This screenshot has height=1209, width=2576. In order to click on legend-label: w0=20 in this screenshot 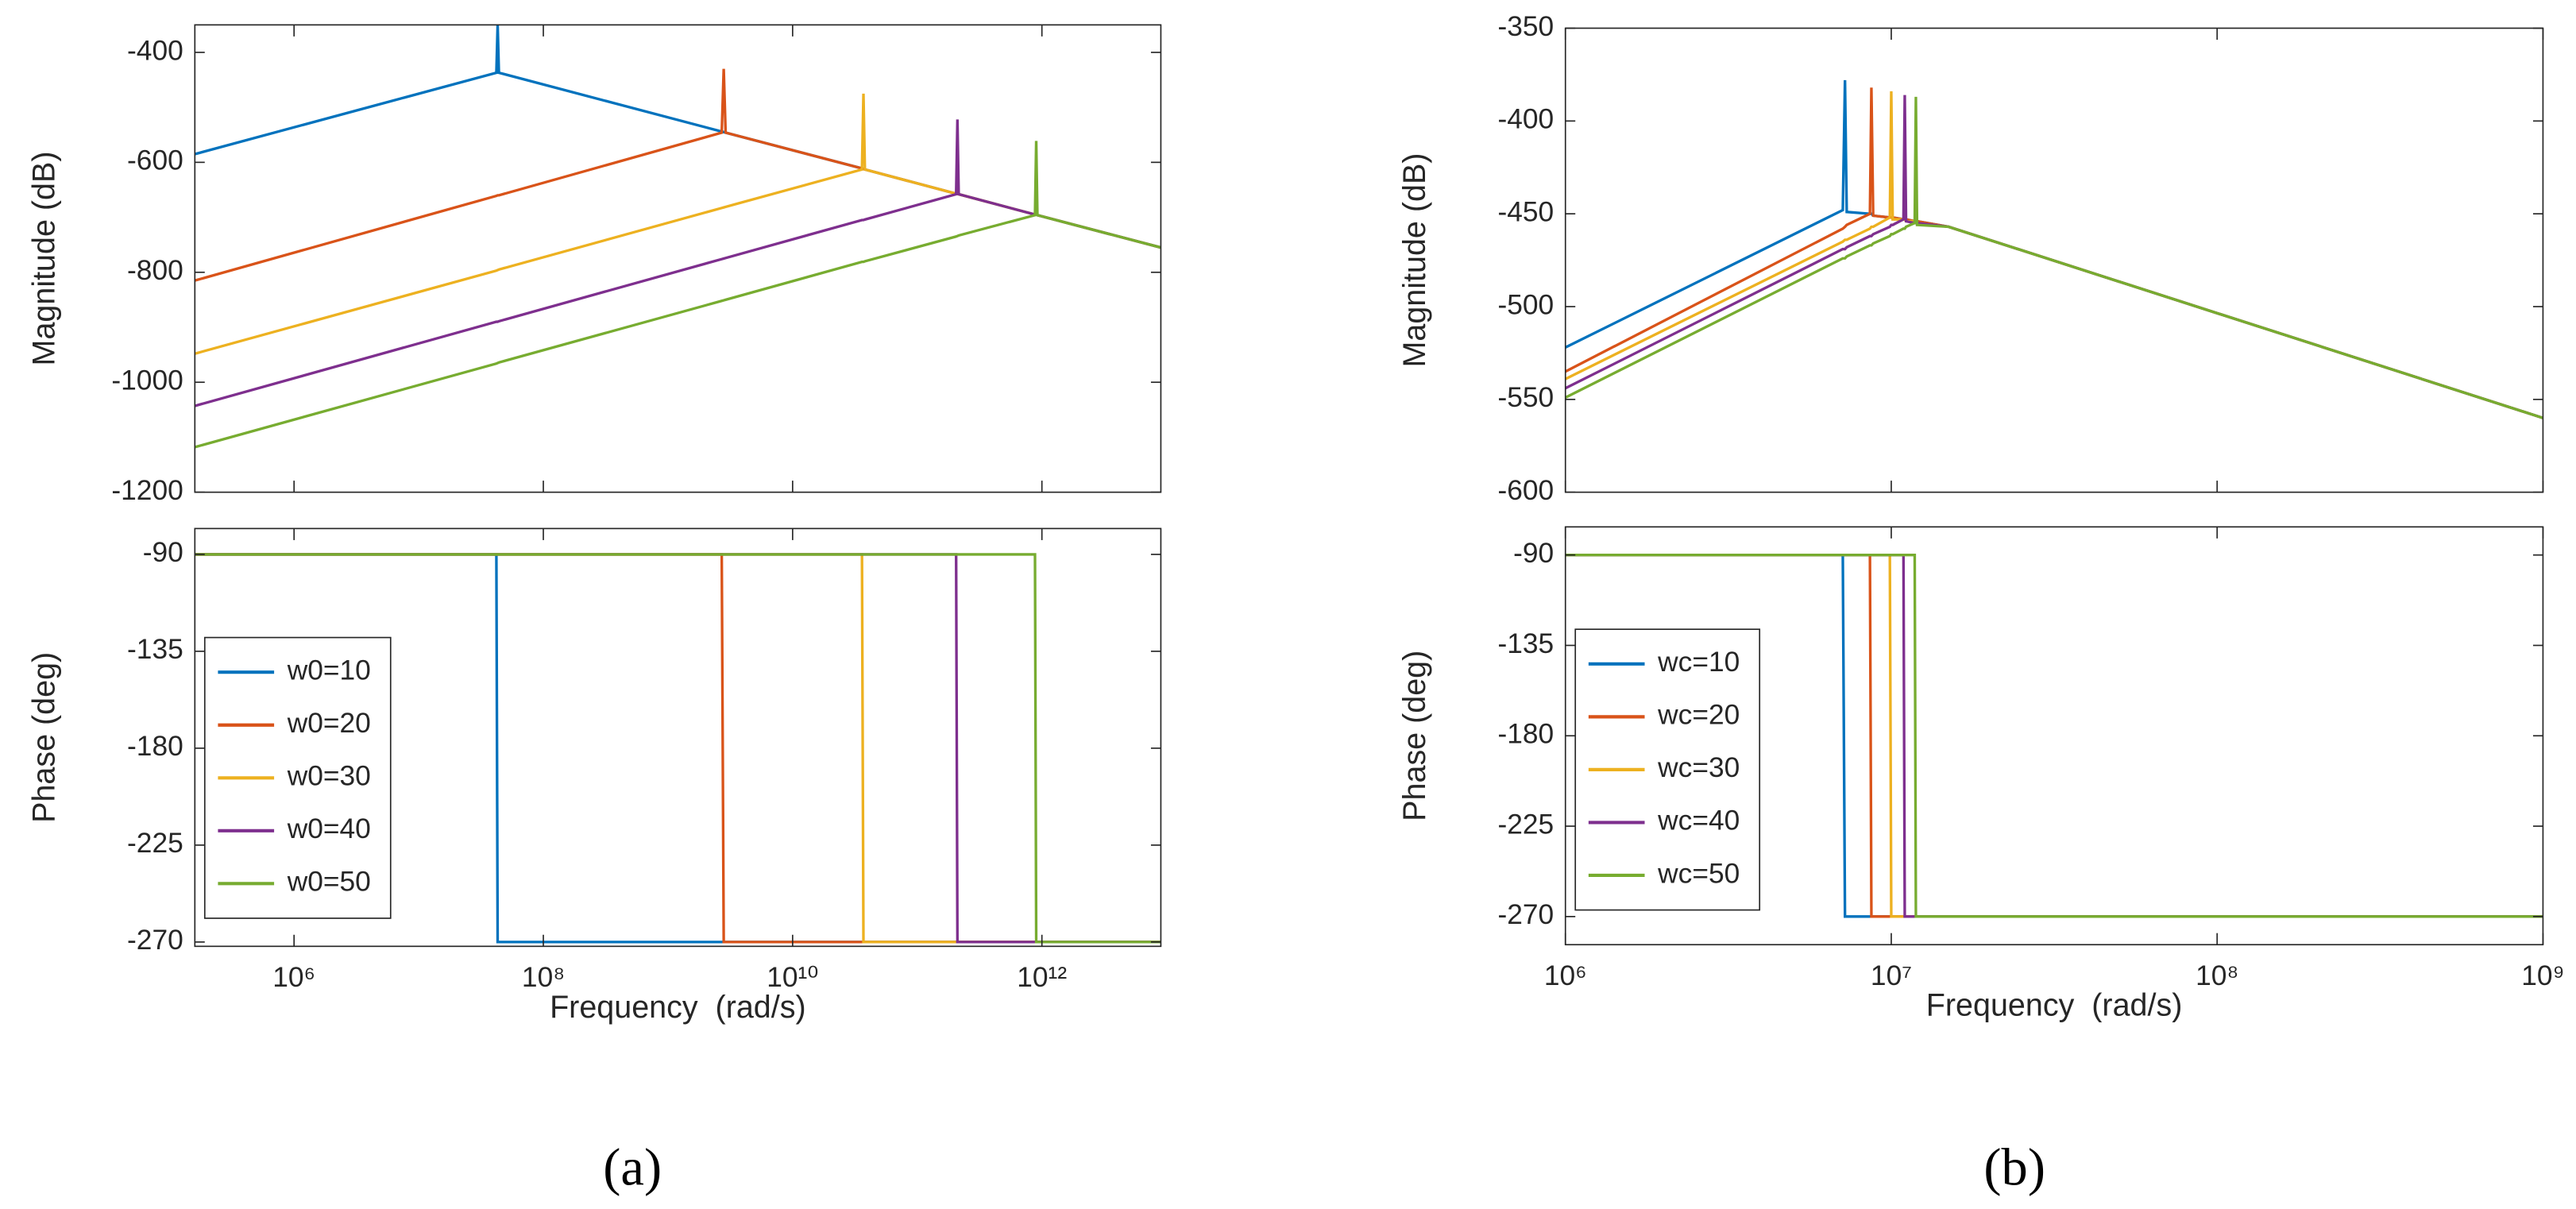, I will do `click(329, 723)`.